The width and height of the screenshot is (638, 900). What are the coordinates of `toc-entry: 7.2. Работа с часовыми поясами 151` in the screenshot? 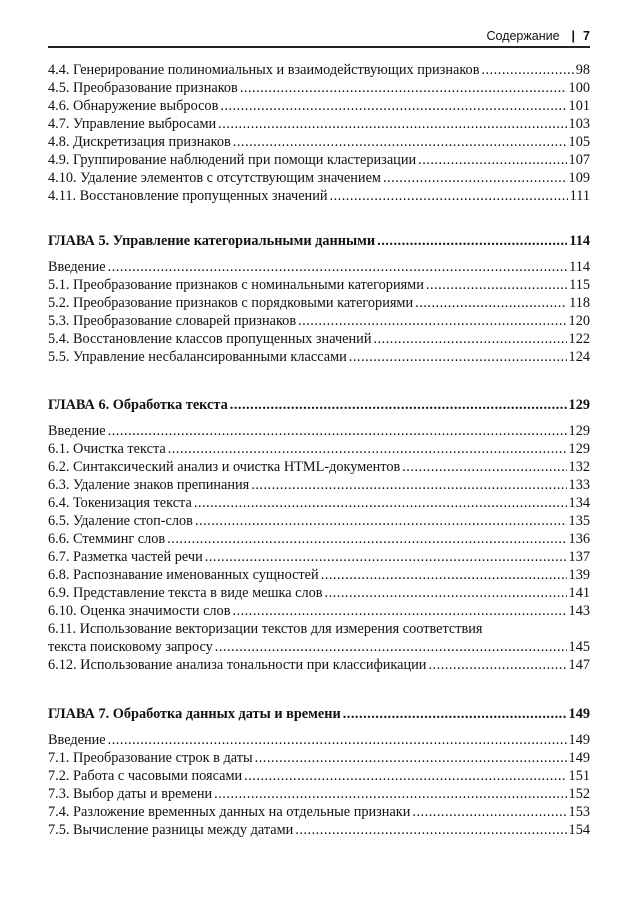 It's located at (319, 776).